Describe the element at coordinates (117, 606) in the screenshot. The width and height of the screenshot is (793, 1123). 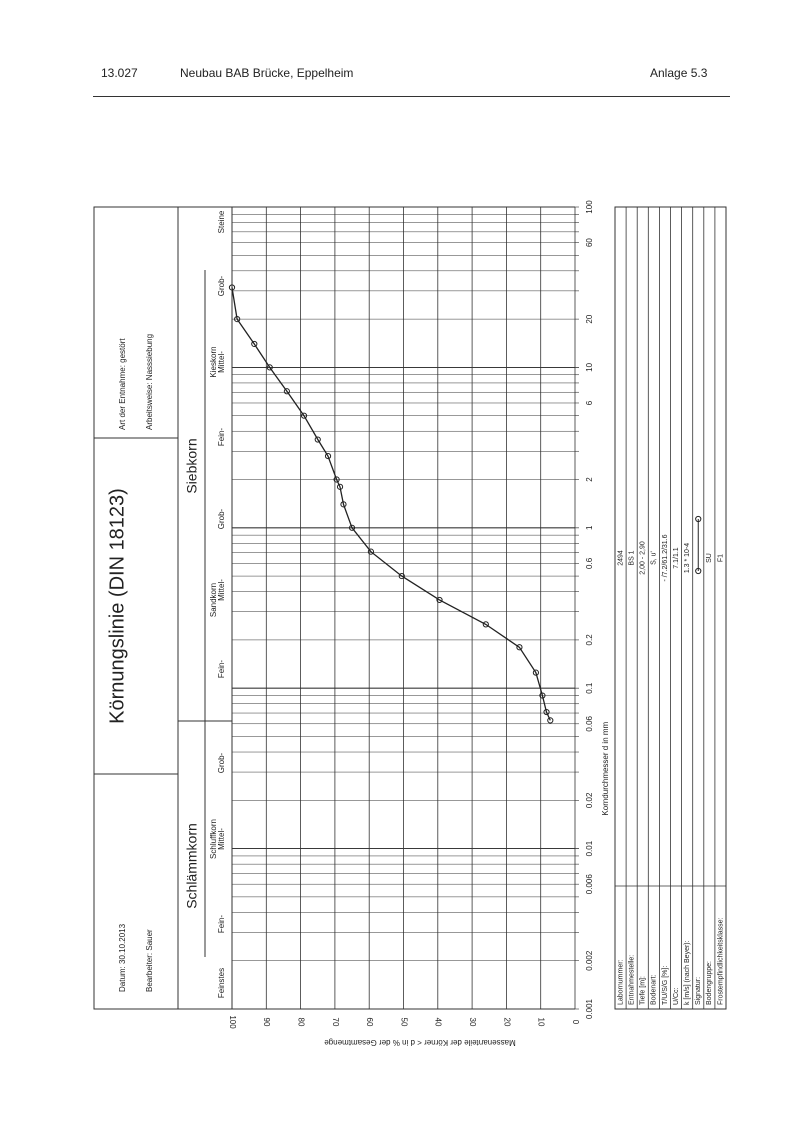
I see `chart-title: Körnungslinie (DIN 18123)` at that location.